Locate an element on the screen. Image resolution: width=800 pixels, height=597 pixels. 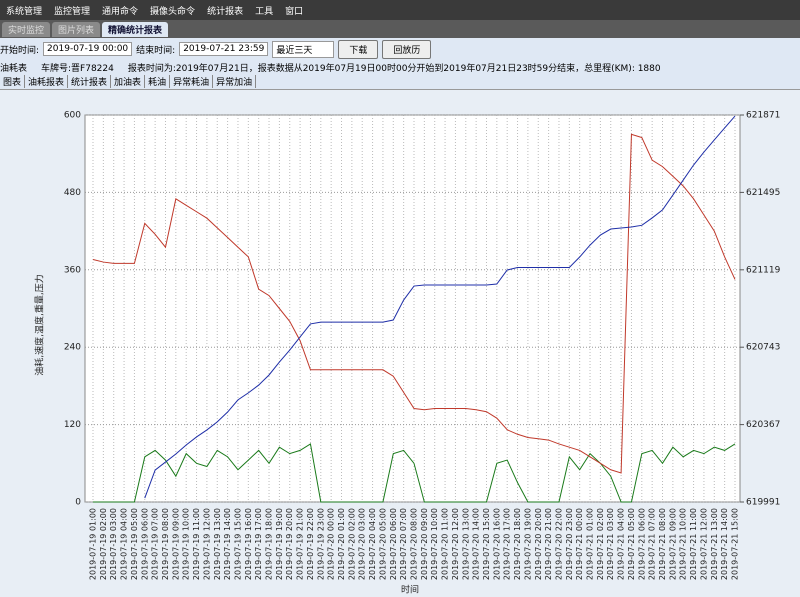
x-tick-label: 2019-07-19 07:00 is located at coordinates (155, 544).